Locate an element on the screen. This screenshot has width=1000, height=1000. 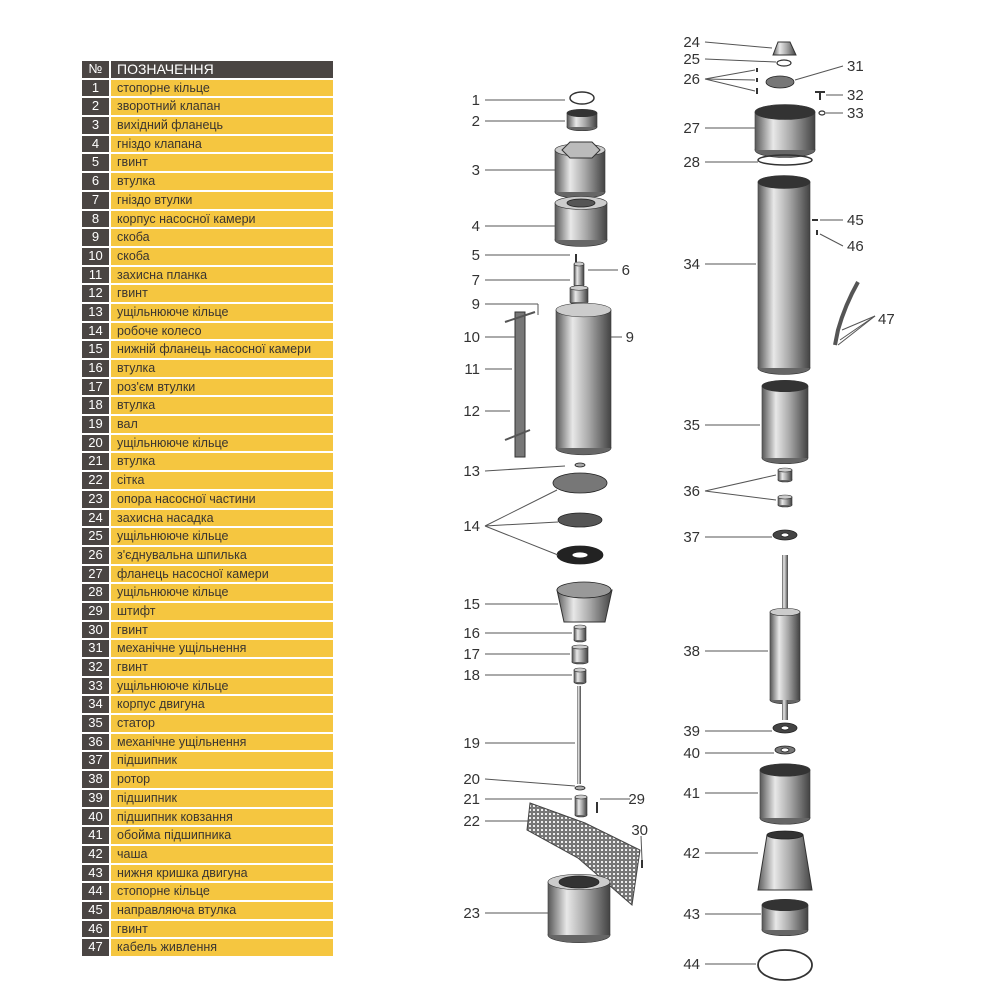
part-name: скоба is located at coordinates (222, 256).